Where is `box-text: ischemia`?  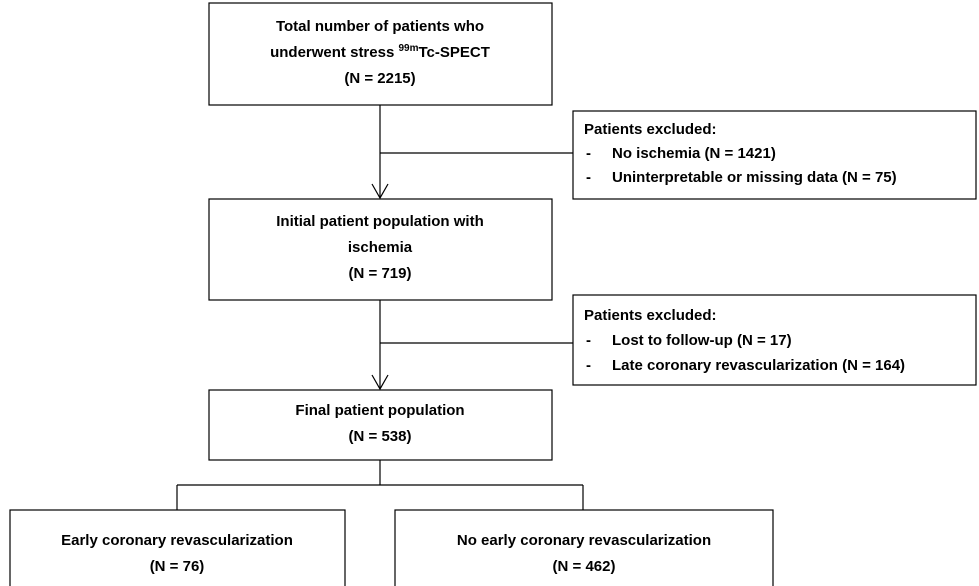
box-text: ischemia is located at coordinates (380, 247).